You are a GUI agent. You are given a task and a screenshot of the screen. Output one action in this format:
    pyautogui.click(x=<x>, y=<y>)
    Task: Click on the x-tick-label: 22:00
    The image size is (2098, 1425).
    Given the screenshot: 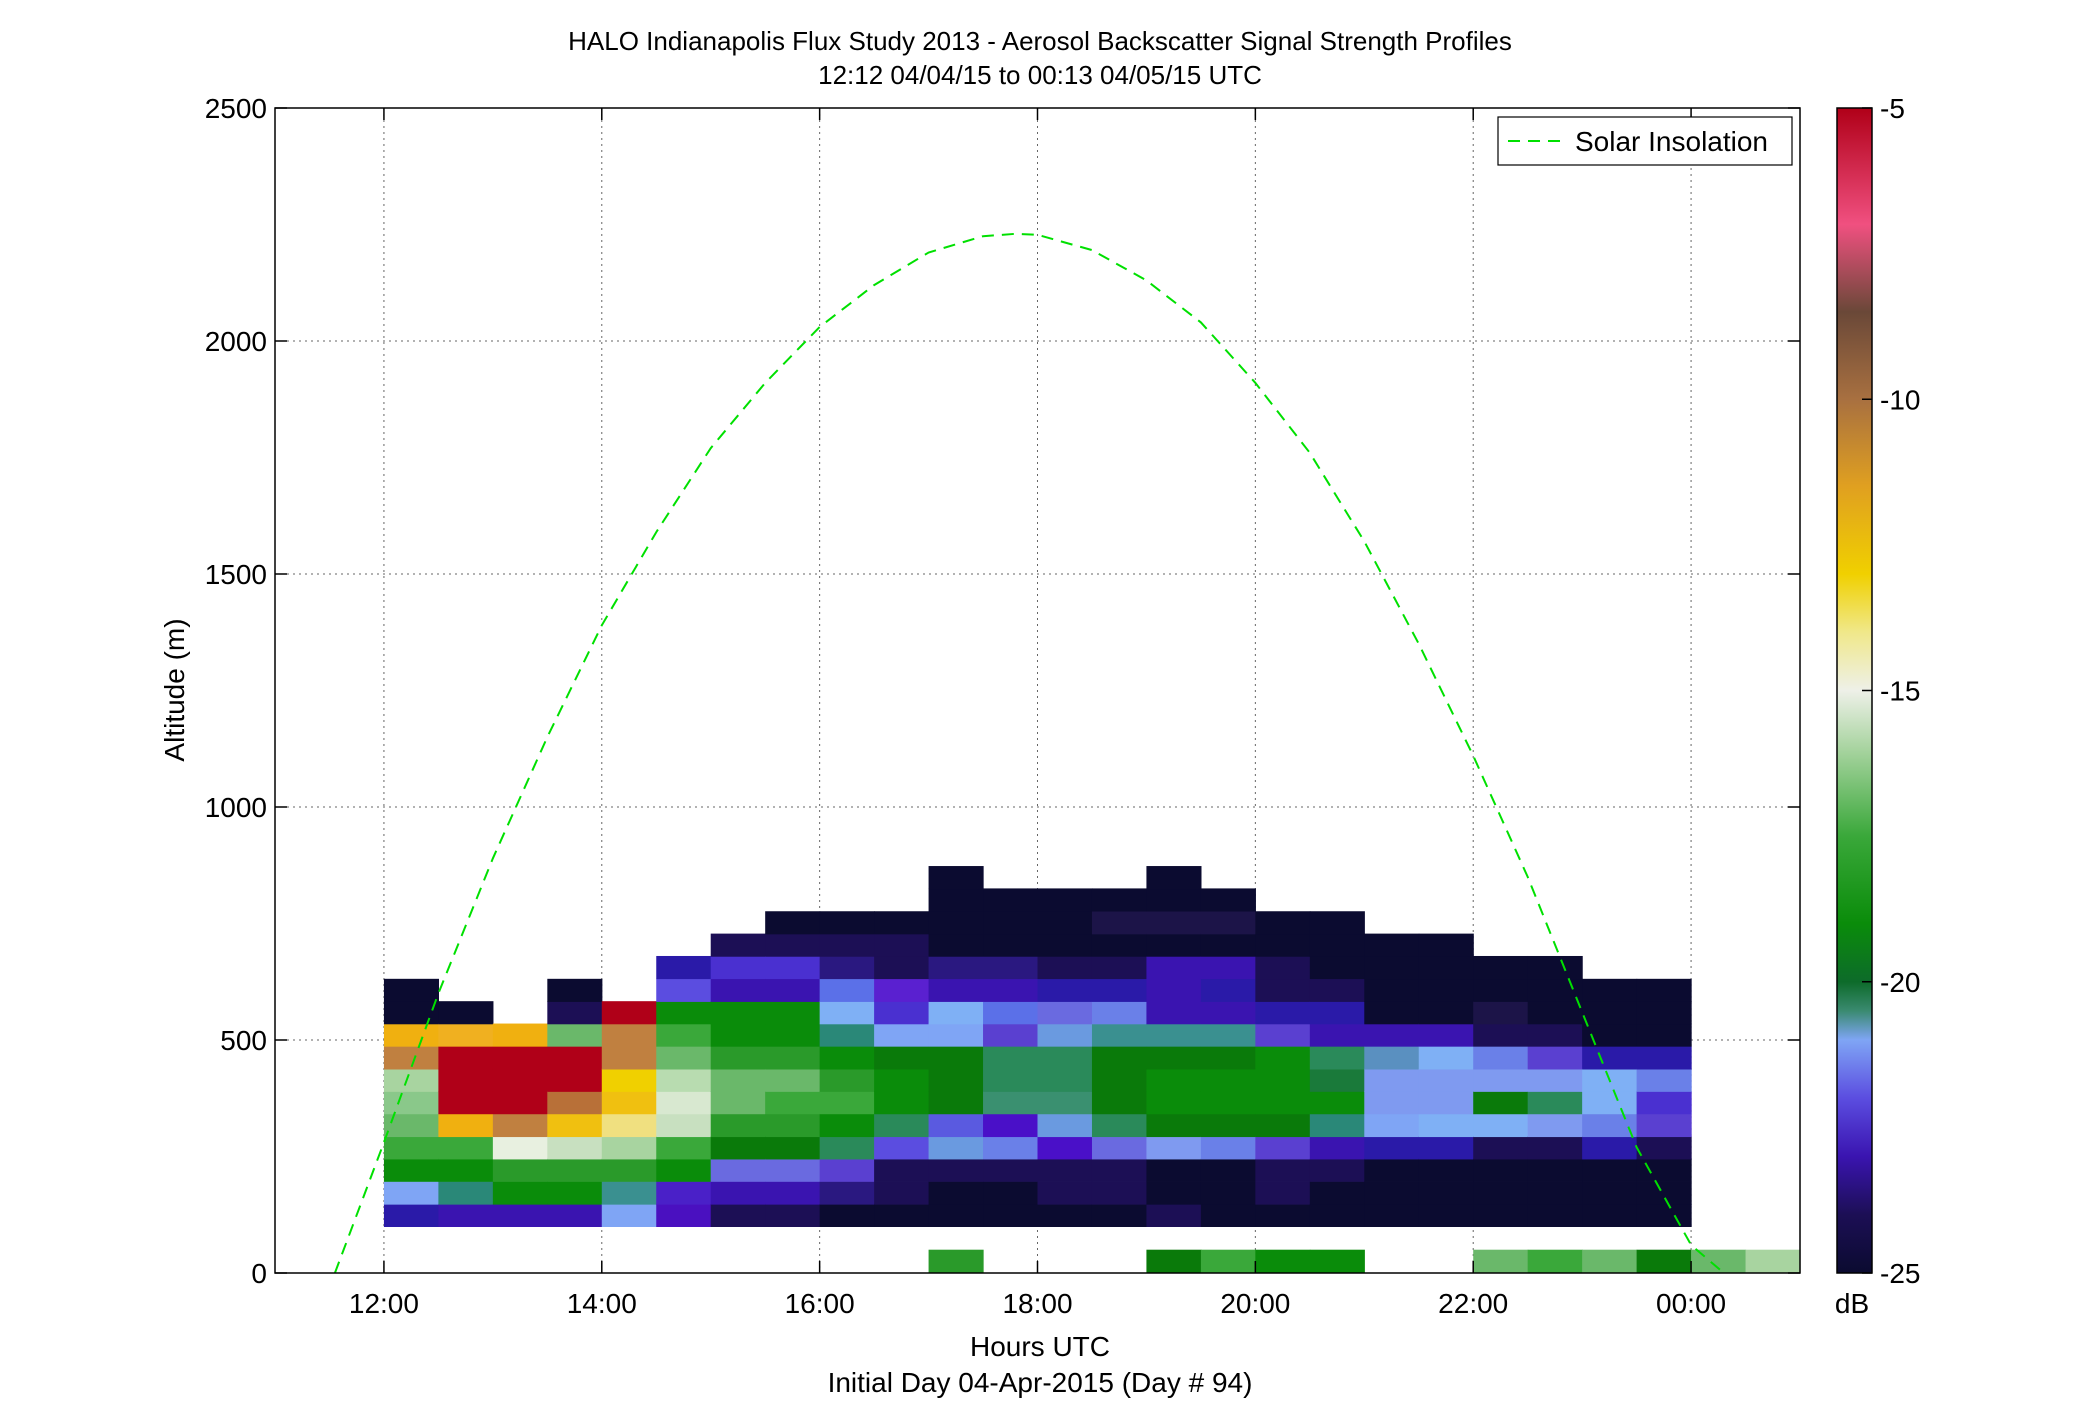 What is the action you would take?
    pyautogui.click(x=1473, y=1303)
    